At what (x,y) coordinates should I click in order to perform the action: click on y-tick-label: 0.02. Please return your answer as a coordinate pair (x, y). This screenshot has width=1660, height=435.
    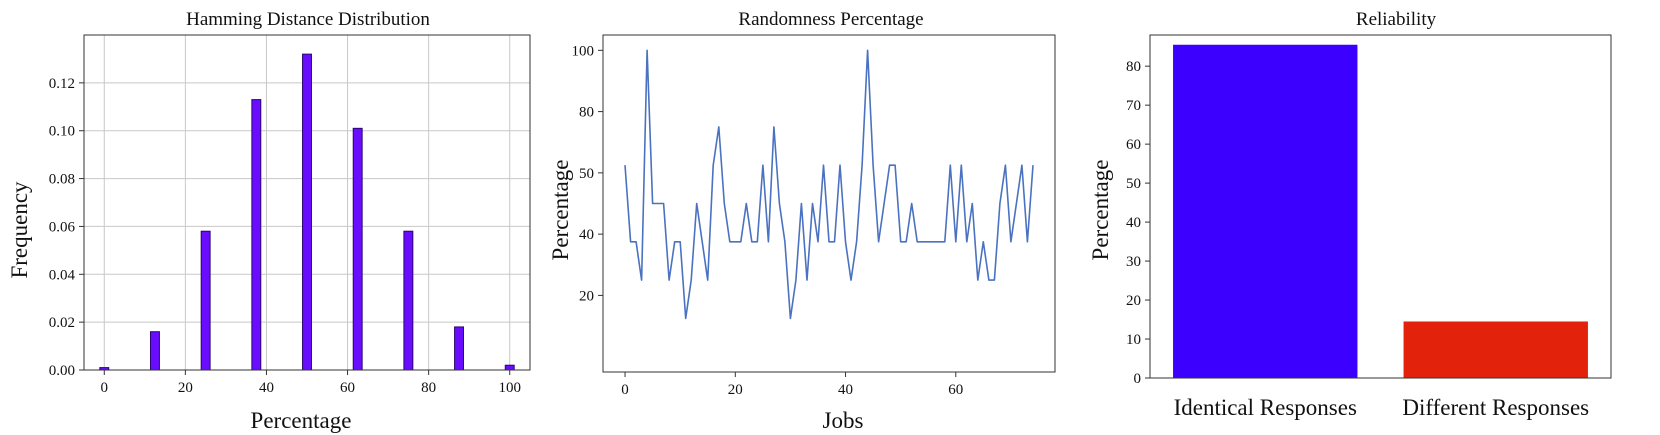
    Looking at the image, I should click on (62, 323).